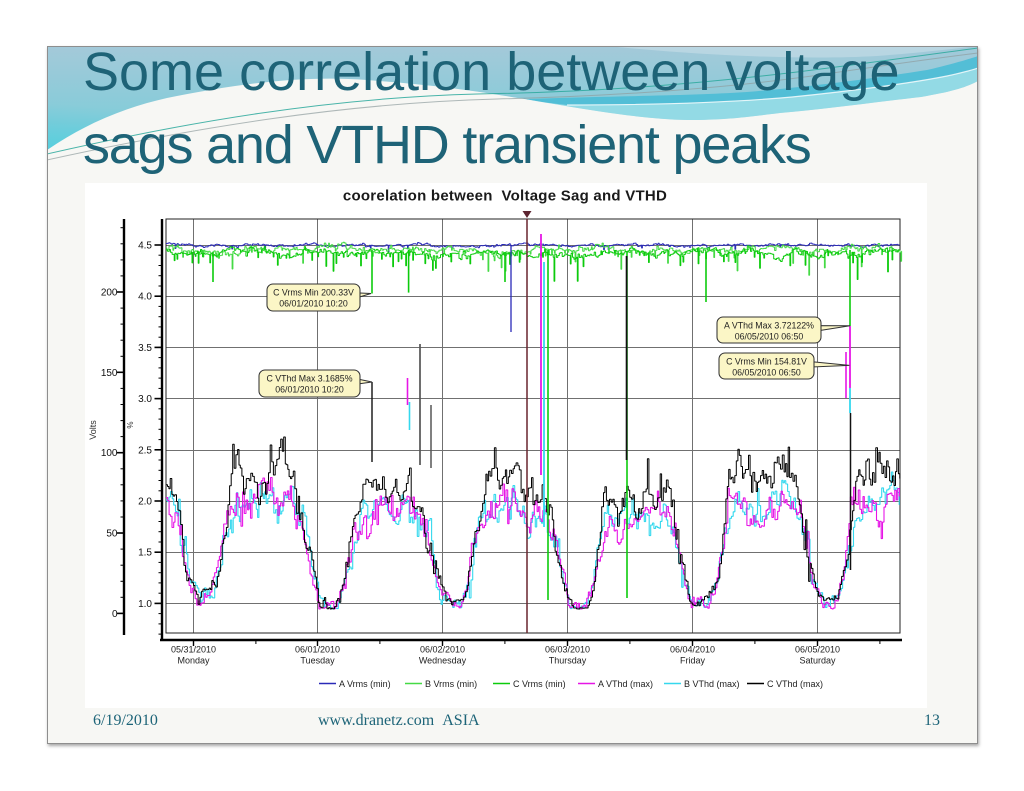 The width and height of the screenshot is (1024, 791). What do you see at coordinates (145, 604) in the screenshot?
I see `svg-text: 1.0` at bounding box center [145, 604].